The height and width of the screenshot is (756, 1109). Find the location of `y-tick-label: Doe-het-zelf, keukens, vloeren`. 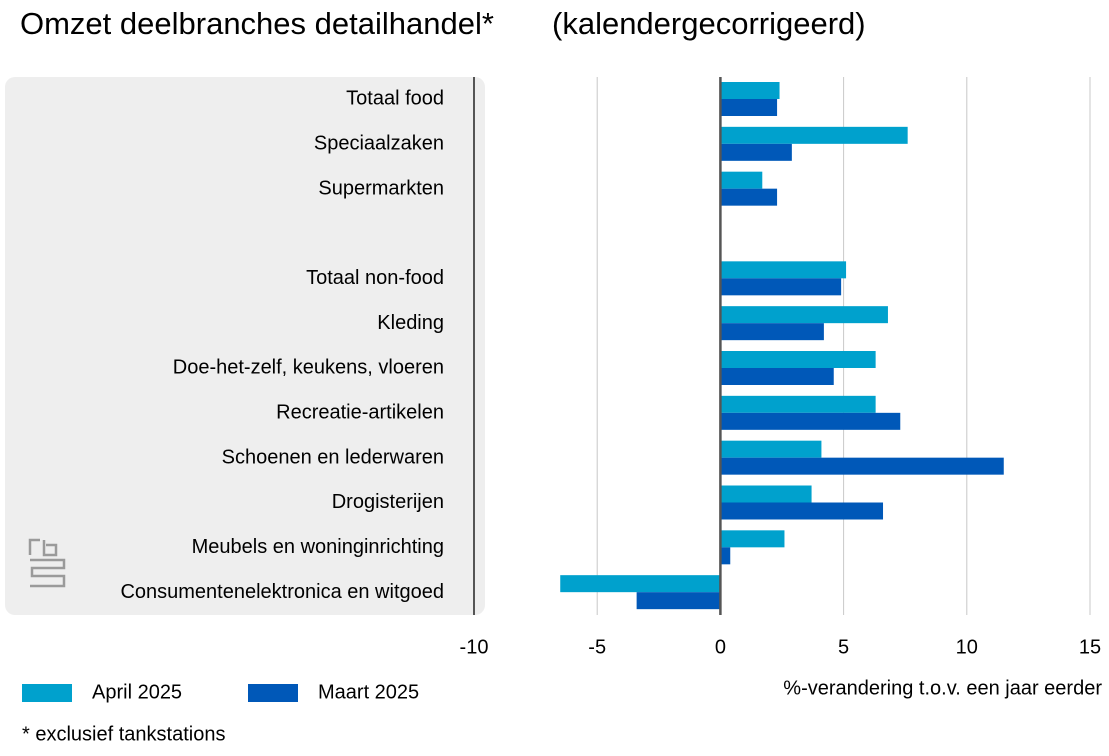

y-tick-label: Doe-het-zelf, keukens, vloeren is located at coordinates (308, 368).